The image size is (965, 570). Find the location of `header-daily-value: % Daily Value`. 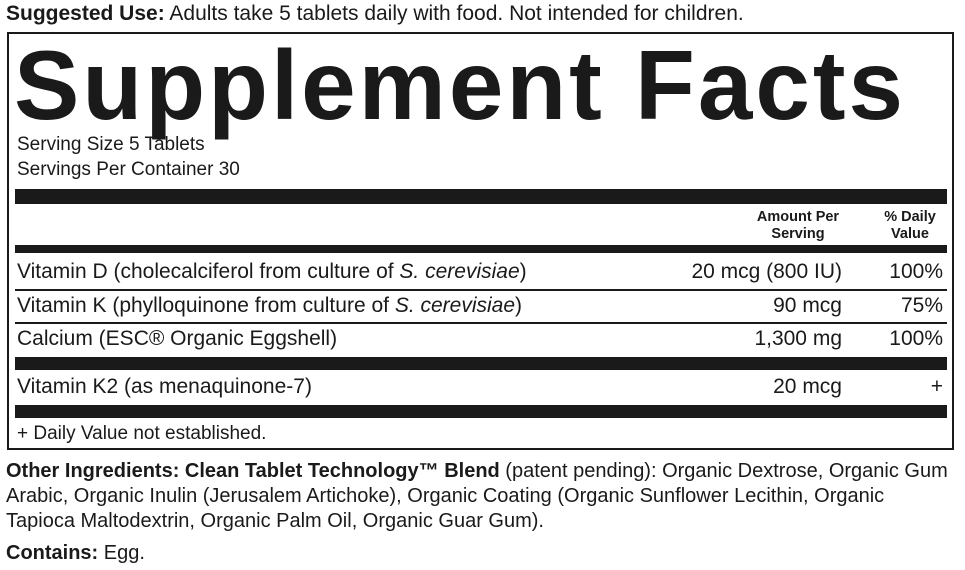

header-daily-value: % Daily Value is located at coordinates (910, 226).